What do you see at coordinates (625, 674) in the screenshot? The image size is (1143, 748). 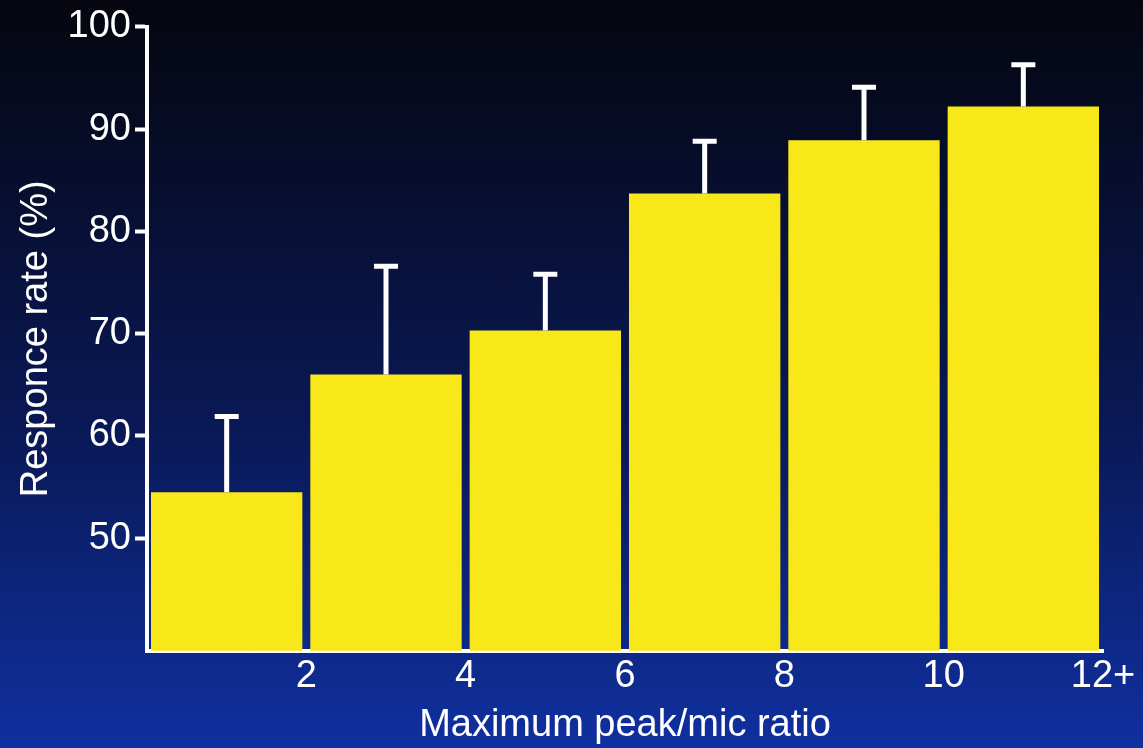 I see `x-tick-label: 6` at bounding box center [625, 674].